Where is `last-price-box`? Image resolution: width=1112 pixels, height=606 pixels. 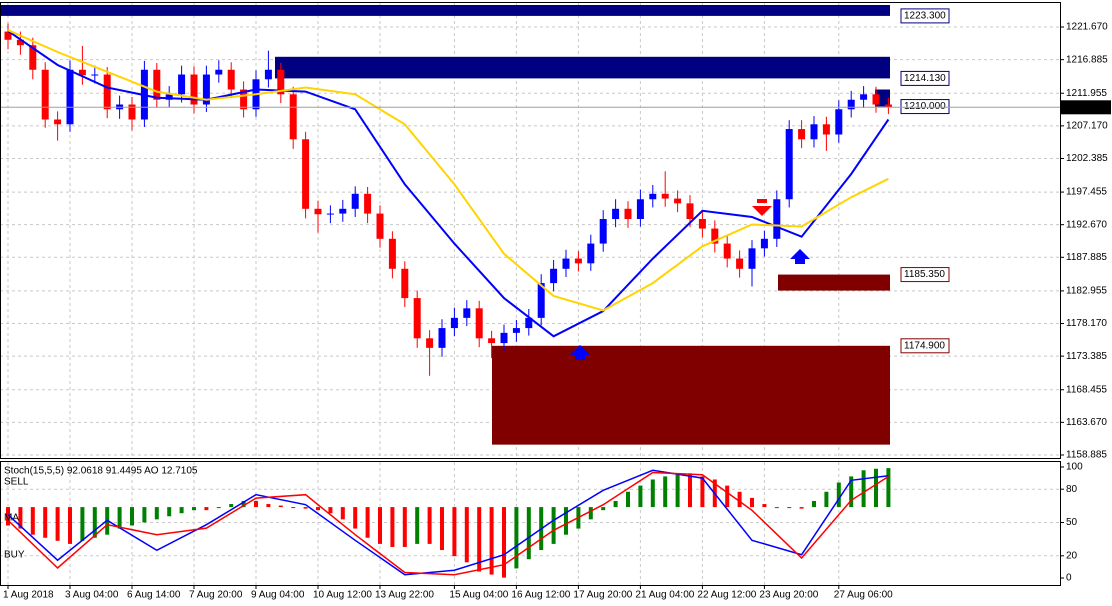 last-price-box is located at coordinates (1086, 107).